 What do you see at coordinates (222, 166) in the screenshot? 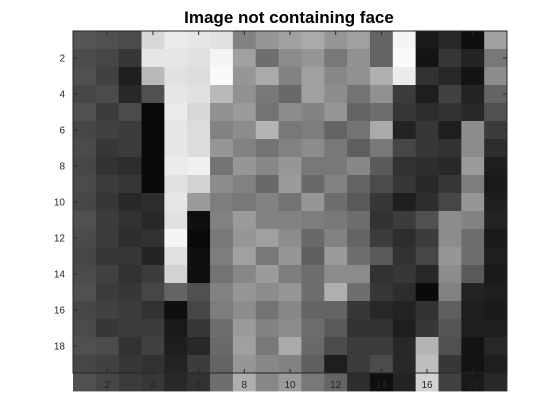
I see `heatmap-cell-r8-c7` at bounding box center [222, 166].